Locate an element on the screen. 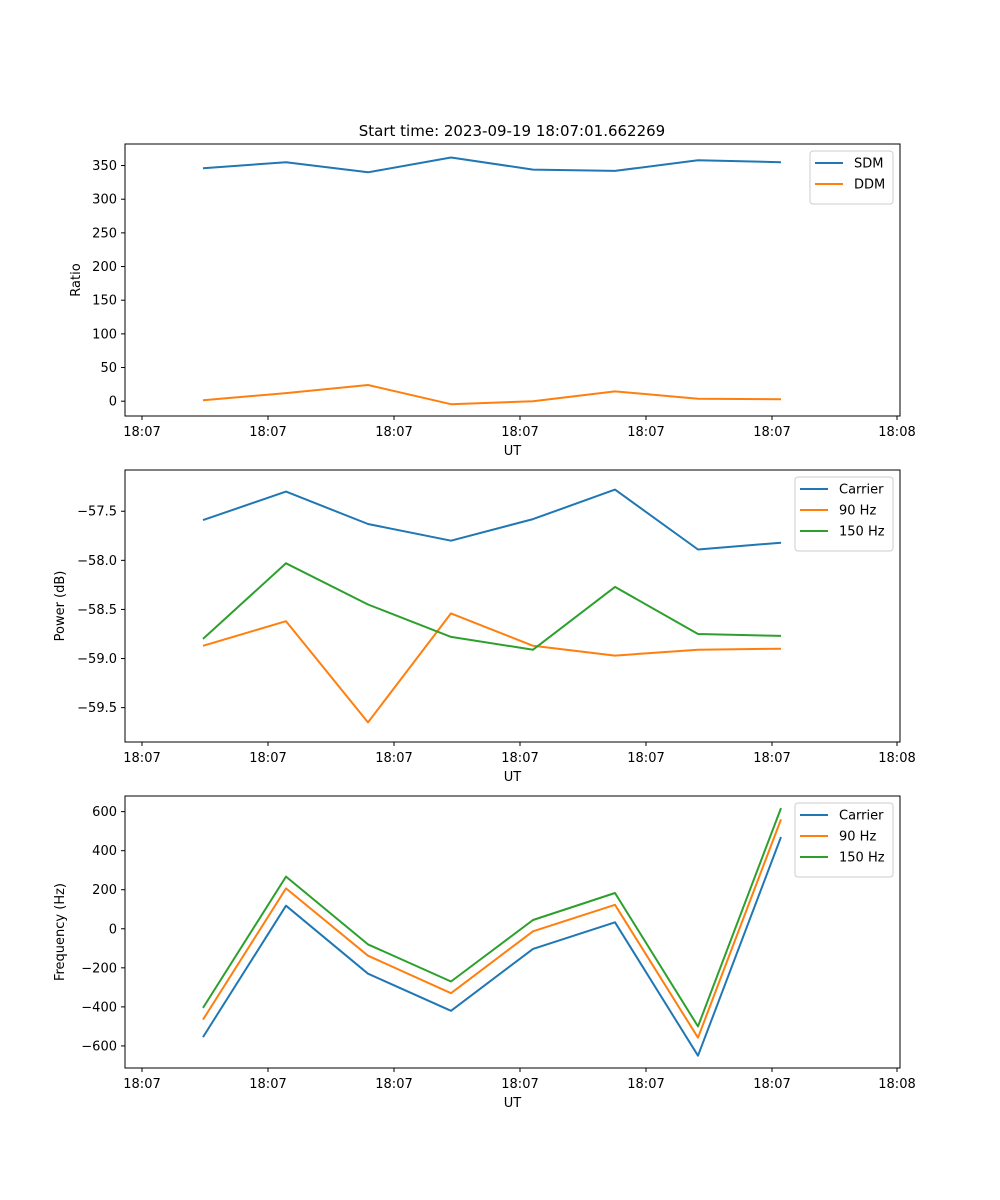 The height and width of the screenshot is (1200, 1000). legend-label: DDM is located at coordinates (869, 185).